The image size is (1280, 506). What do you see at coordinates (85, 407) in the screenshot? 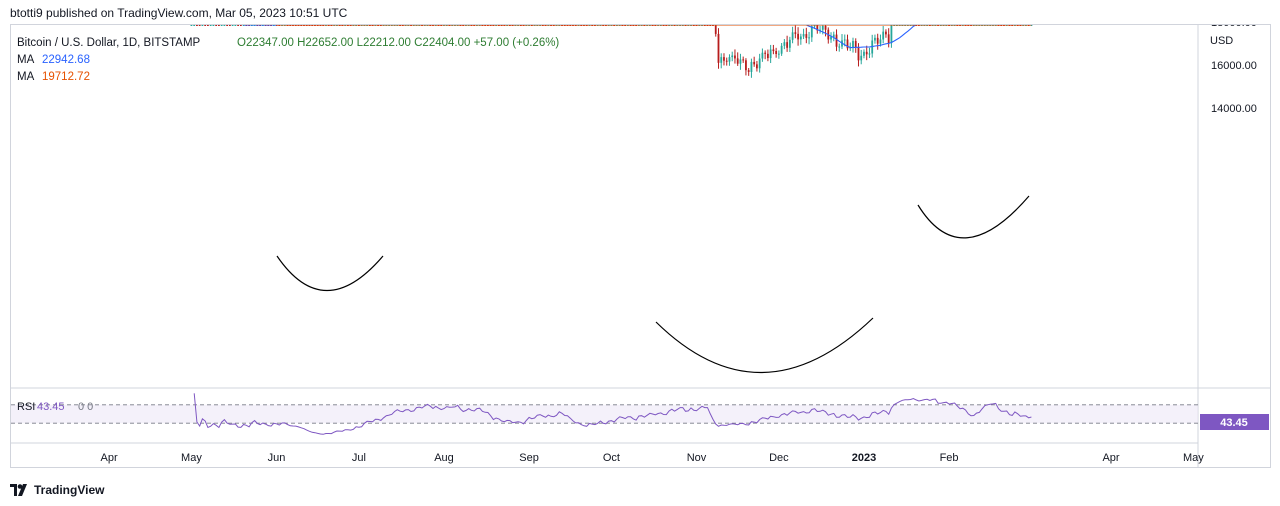
I see `rsi-extra: 0 0` at bounding box center [85, 407].